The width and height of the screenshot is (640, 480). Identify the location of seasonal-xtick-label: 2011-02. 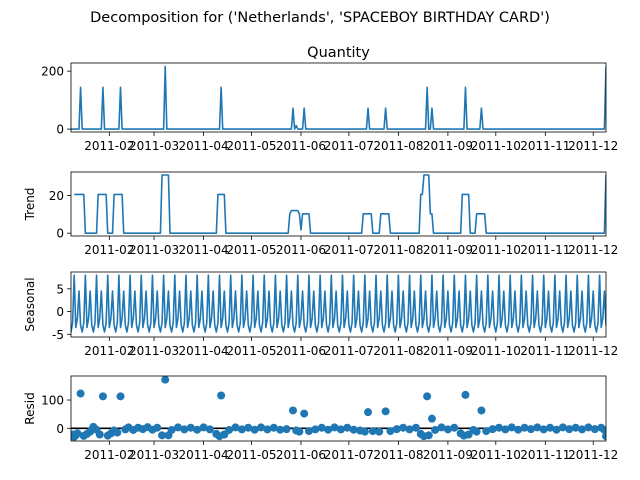
(109, 351).